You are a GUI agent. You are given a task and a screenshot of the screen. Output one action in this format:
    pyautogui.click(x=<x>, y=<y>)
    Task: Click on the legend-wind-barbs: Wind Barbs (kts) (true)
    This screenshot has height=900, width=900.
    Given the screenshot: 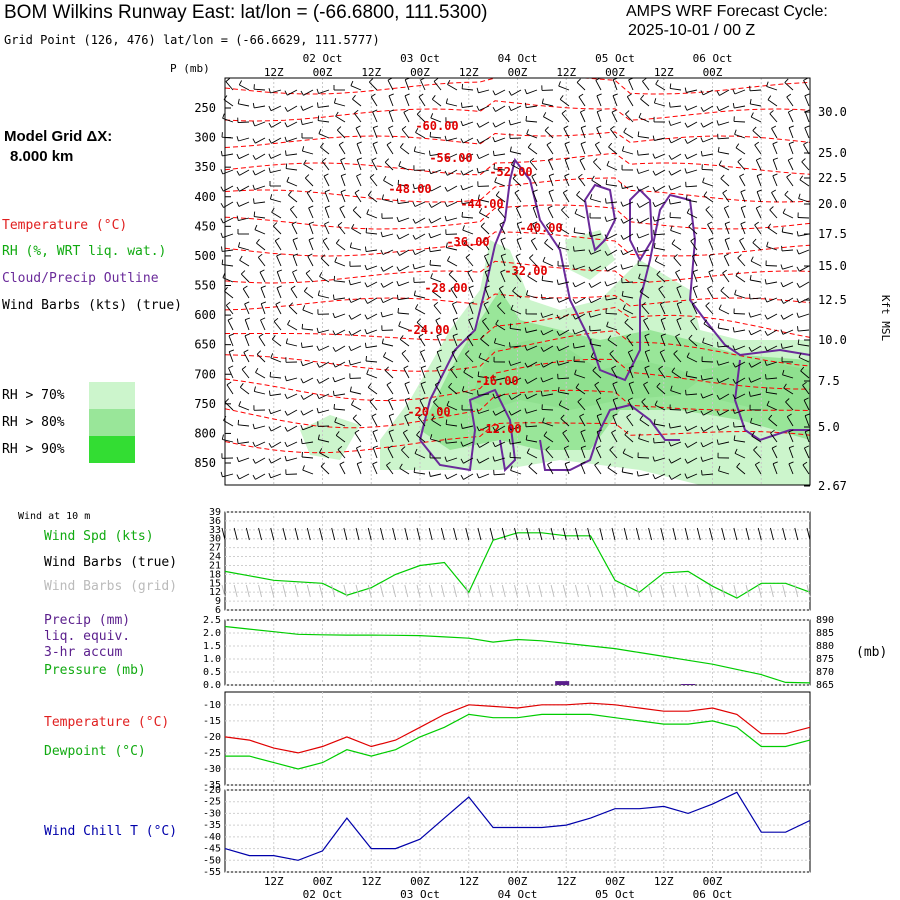 What is the action you would take?
    pyautogui.click(x=92, y=305)
    